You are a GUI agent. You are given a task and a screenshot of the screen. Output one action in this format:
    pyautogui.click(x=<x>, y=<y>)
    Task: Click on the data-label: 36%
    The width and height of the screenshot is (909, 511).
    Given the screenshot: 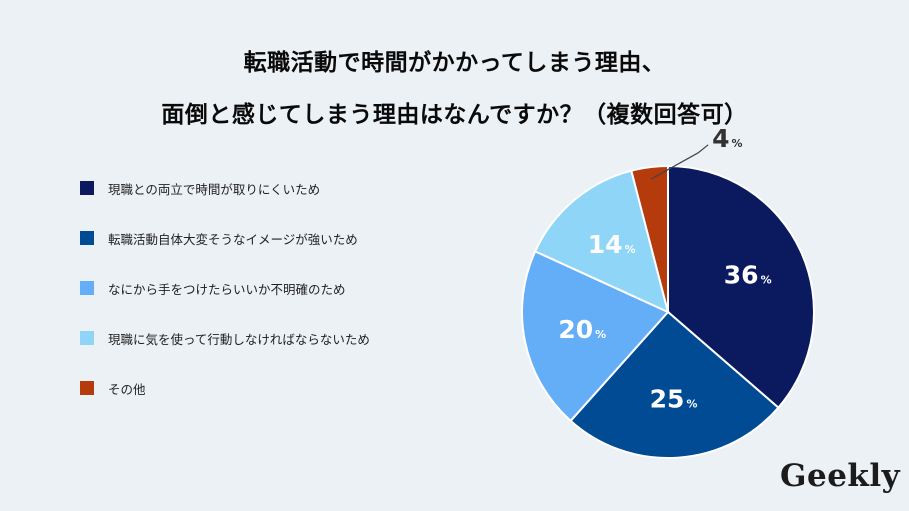 What is the action you would take?
    pyautogui.click(x=748, y=275)
    